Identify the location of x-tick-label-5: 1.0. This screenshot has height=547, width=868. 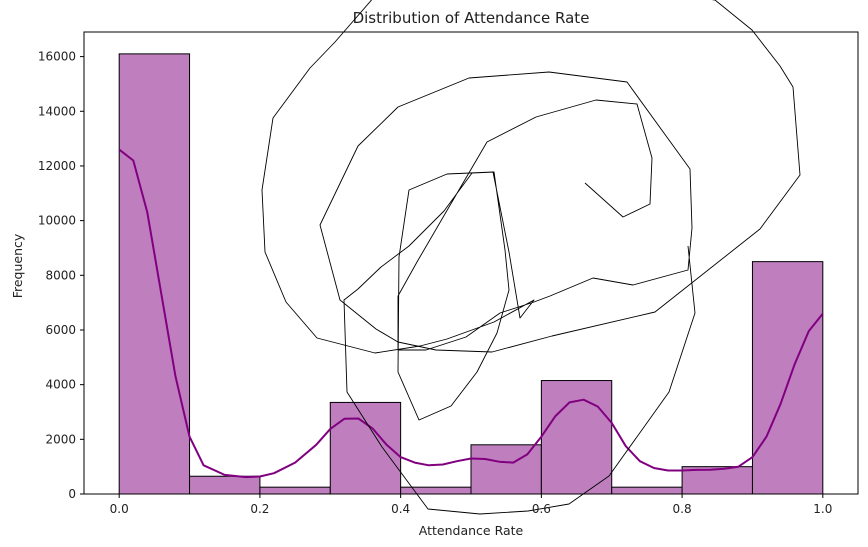
(822, 509).